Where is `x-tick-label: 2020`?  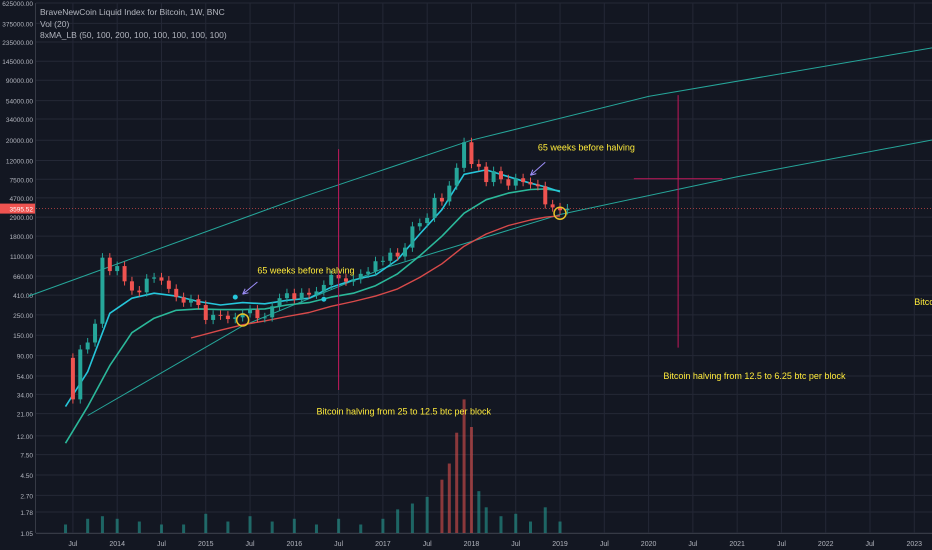 x-tick-label: 2020 is located at coordinates (649, 544).